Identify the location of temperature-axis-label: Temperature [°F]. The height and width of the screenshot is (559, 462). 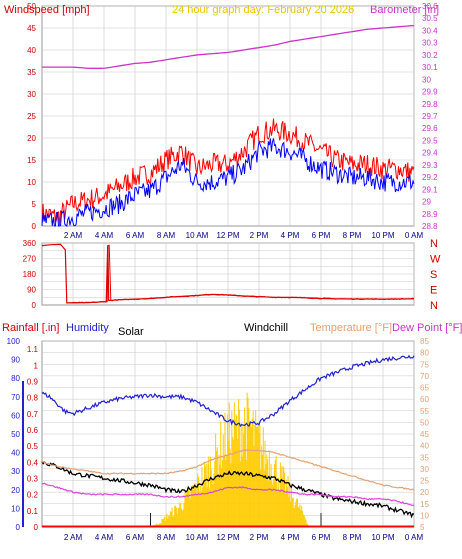
(351, 328).